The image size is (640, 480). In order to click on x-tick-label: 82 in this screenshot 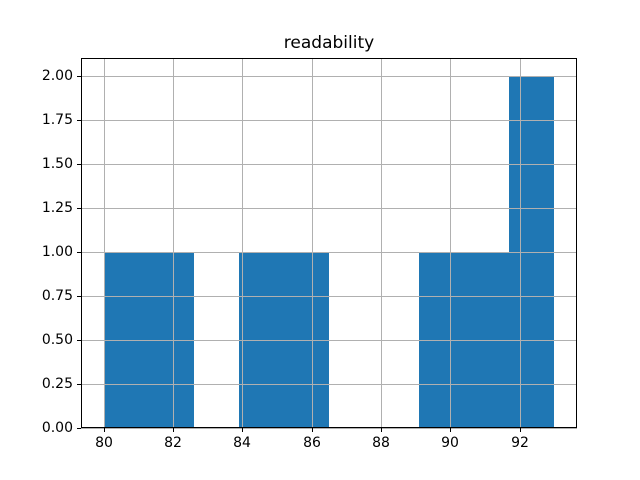, I will do `click(173, 443)`.